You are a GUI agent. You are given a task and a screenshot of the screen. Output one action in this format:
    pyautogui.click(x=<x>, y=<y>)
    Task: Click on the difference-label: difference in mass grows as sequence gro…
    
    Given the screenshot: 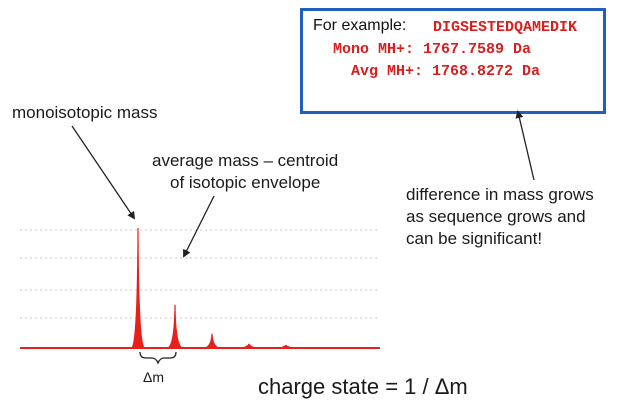 What is the action you would take?
    pyautogui.click(x=521, y=217)
    